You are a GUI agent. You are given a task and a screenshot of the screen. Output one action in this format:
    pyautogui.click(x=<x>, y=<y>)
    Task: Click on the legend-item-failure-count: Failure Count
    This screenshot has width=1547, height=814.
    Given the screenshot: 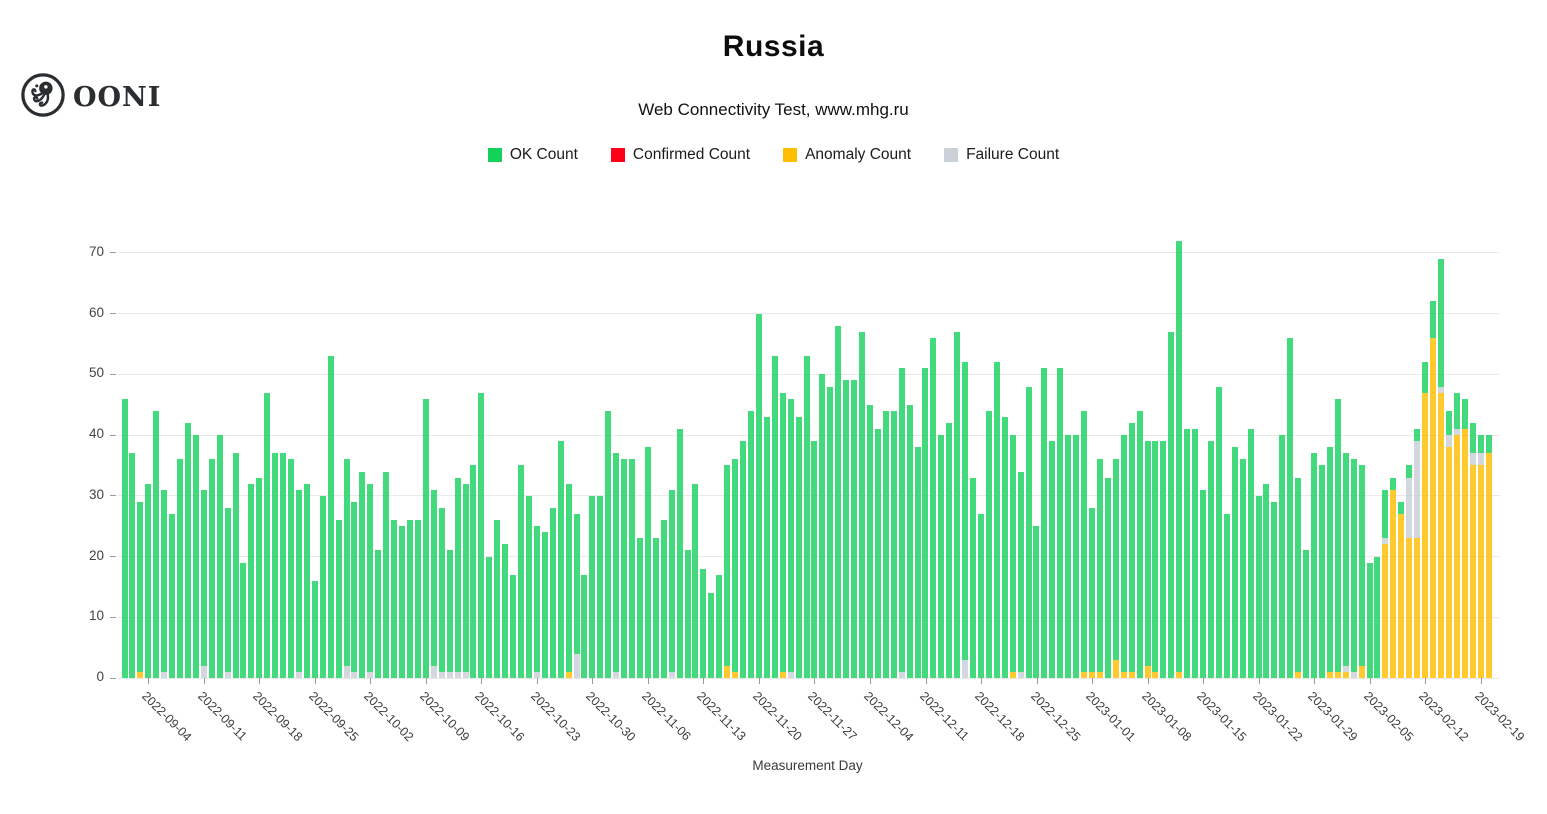 What is the action you would take?
    pyautogui.click(x=1001, y=155)
    